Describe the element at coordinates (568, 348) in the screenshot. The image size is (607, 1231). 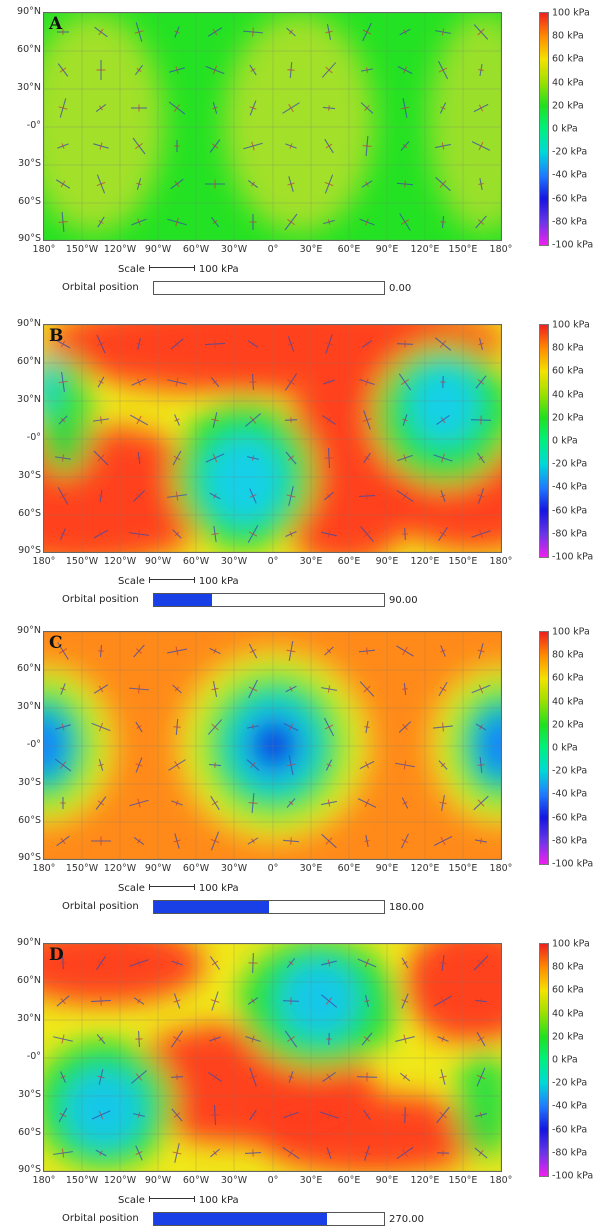
I see `colorbar-label: 80 kPa` at that location.